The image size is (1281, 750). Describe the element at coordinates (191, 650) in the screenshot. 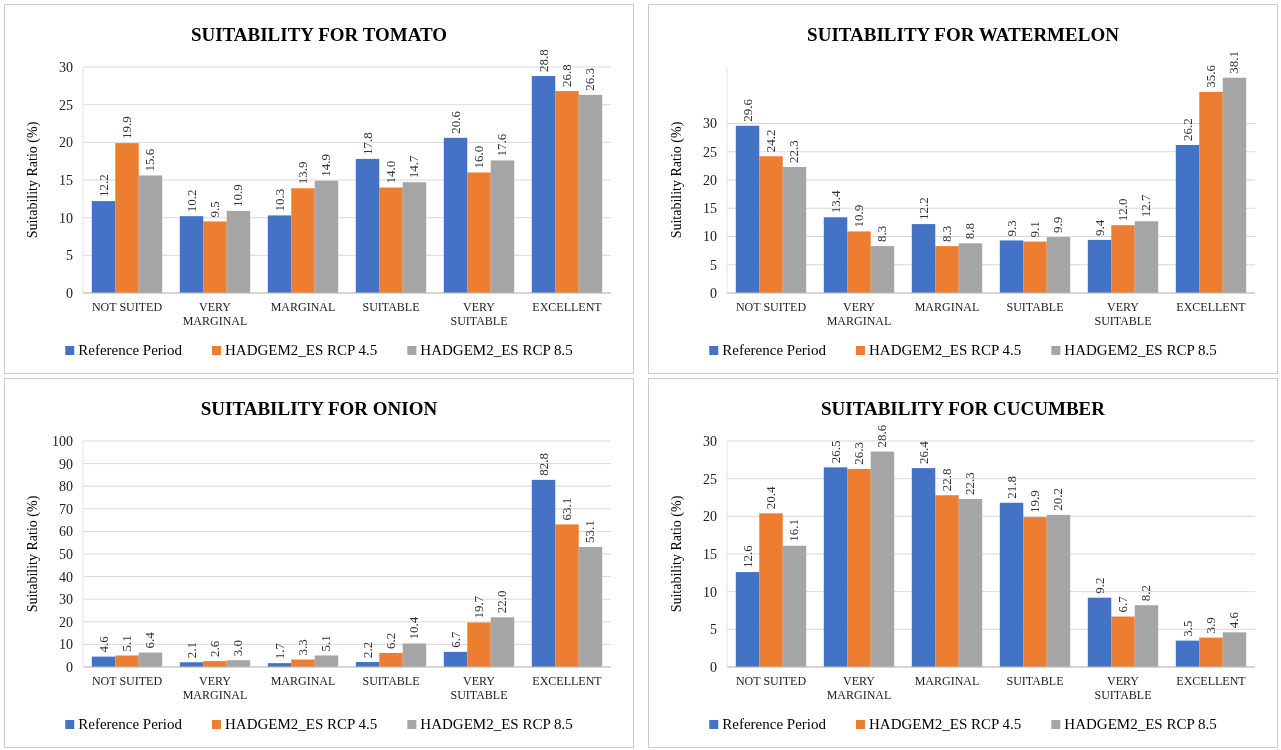

I see `data-label: 2.1` at that location.